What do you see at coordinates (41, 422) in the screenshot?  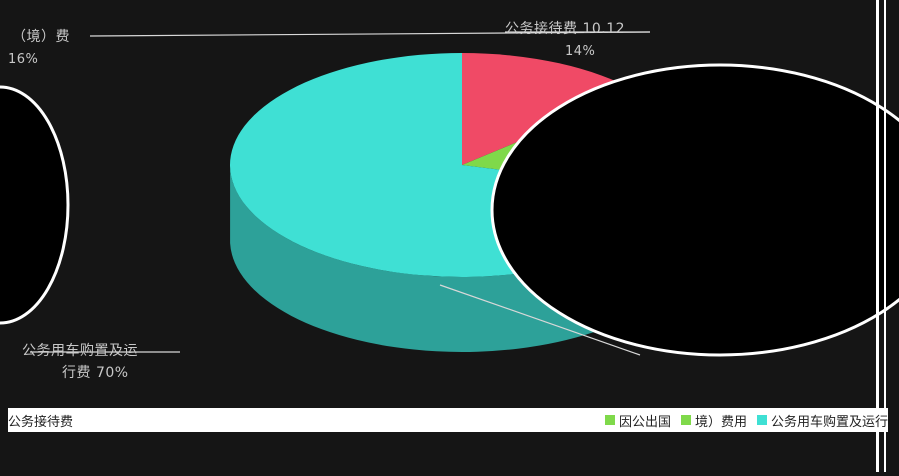 I see `legend-item: 公务接待费` at bounding box center [41, 422].